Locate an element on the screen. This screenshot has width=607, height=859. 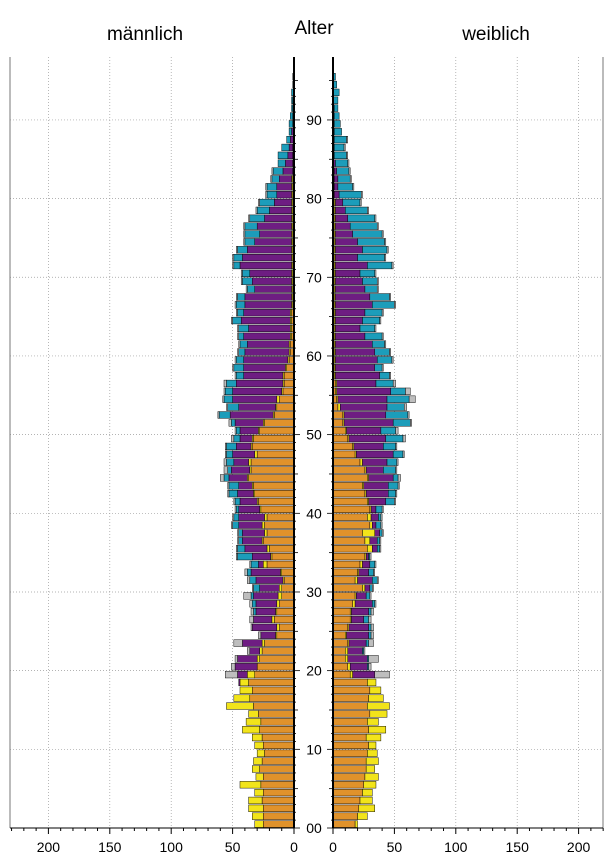
female-x-tick-label: 100 is located at coordinates (456, 847).